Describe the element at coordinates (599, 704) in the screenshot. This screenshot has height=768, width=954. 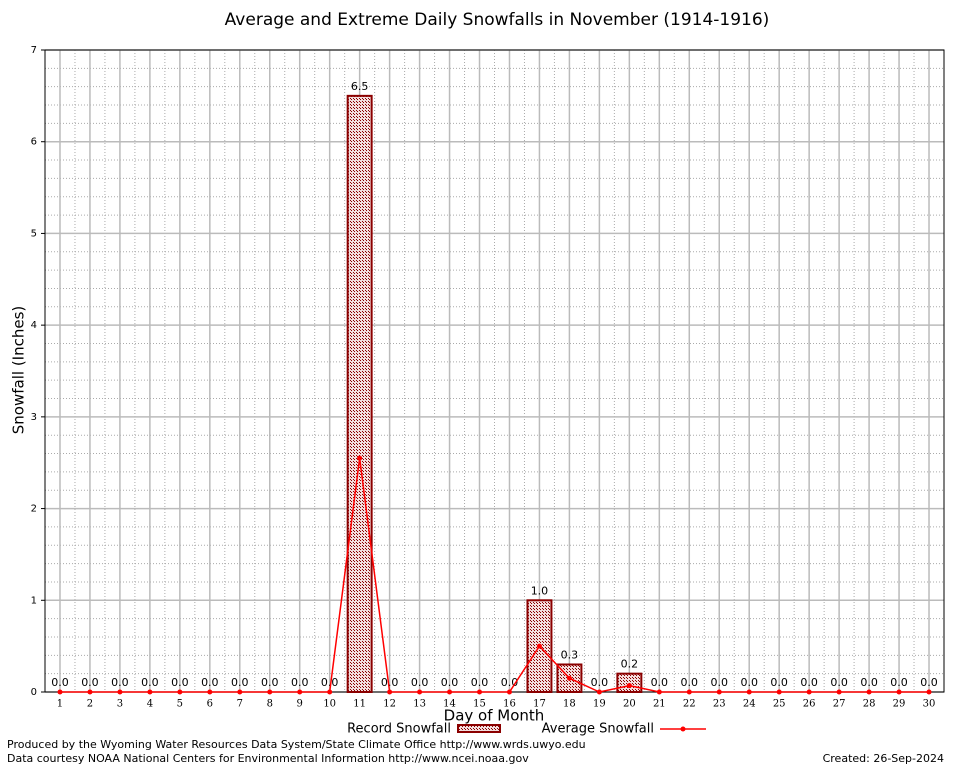
I see `x-tick-label: 19` at that location.